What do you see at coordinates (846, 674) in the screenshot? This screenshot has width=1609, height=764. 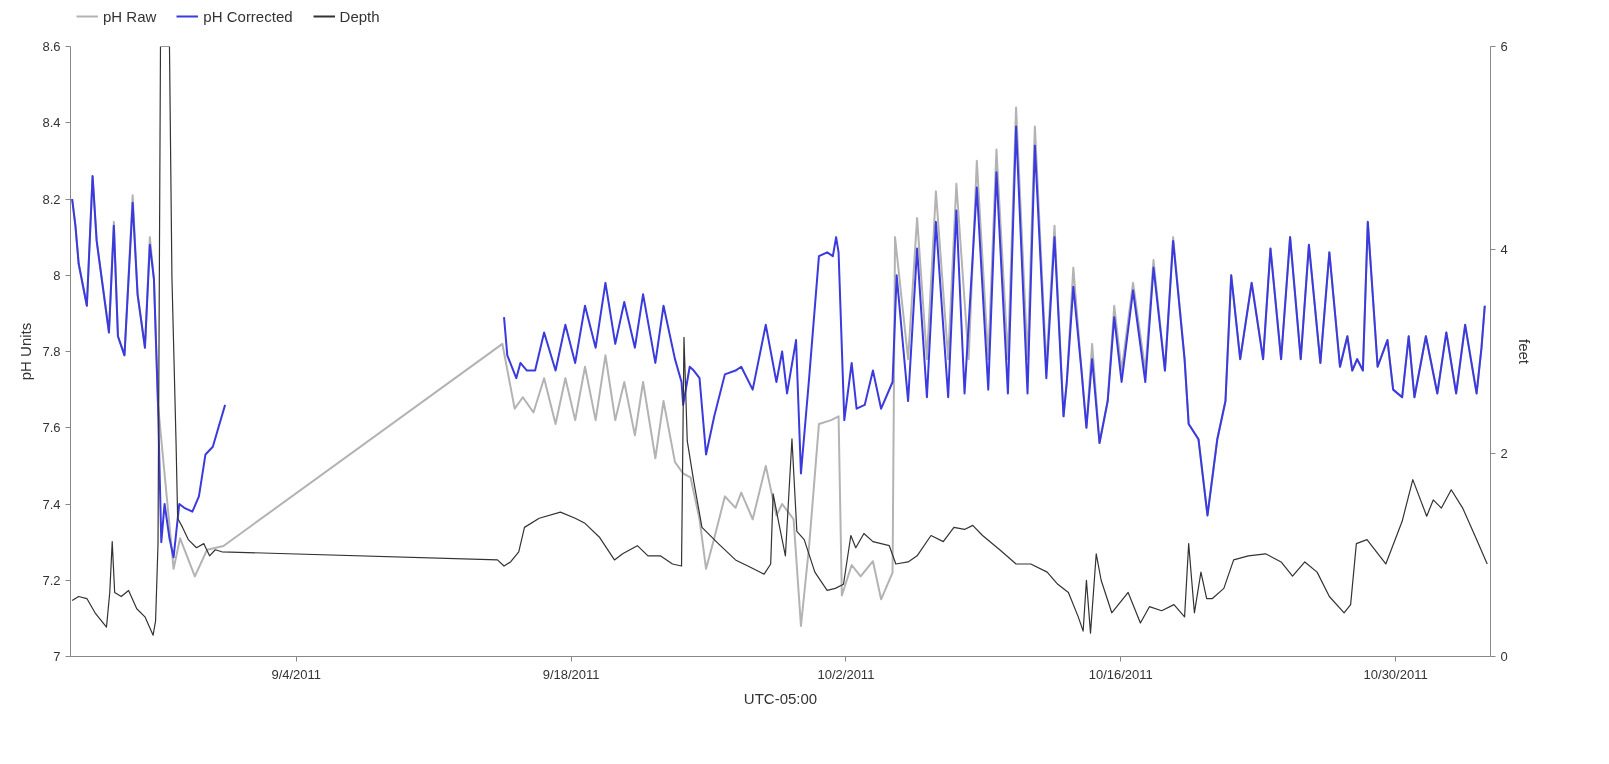 I see `x-tick-label: 10/2/2011` at bounding box center [846, 674].